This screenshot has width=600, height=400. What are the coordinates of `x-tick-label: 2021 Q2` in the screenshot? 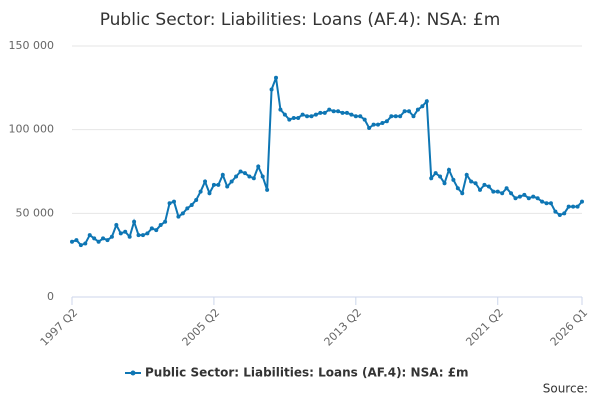 It's located at (484, 327).